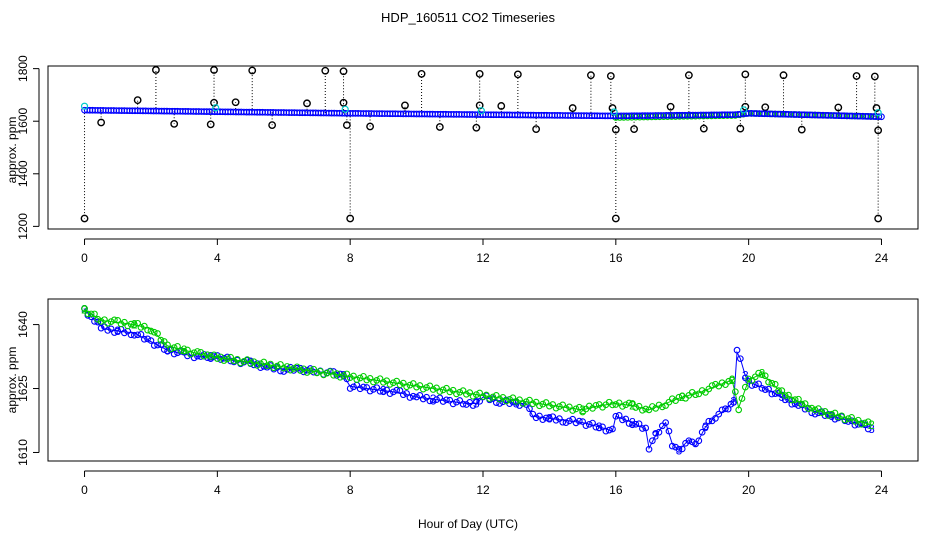  What do you see at coordinates (468, 17) in the screenshot?
I see `chart-title: HDP_160511 CO2 Timeseries` at bounding box center [468, 17].